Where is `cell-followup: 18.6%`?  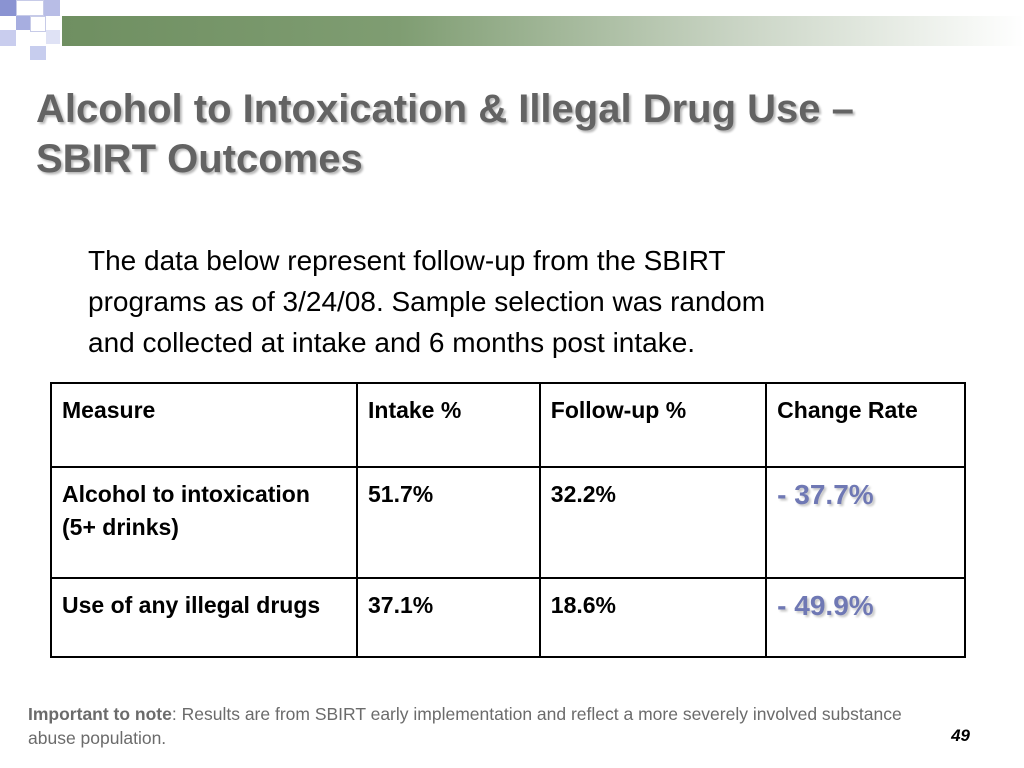
cell-followup: 18.6% is located at coordinates (653, 617).